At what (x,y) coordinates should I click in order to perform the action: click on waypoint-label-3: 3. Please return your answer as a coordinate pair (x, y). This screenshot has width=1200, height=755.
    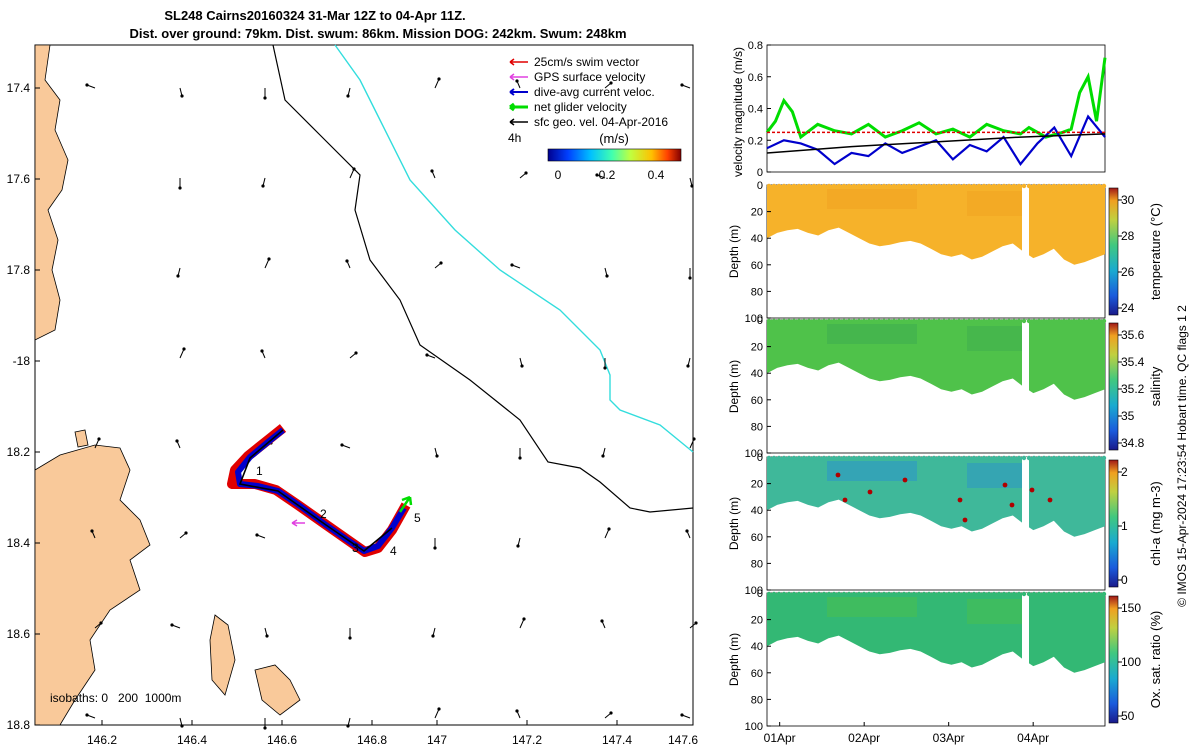
    Looking at the image, I should click on (355, 548).